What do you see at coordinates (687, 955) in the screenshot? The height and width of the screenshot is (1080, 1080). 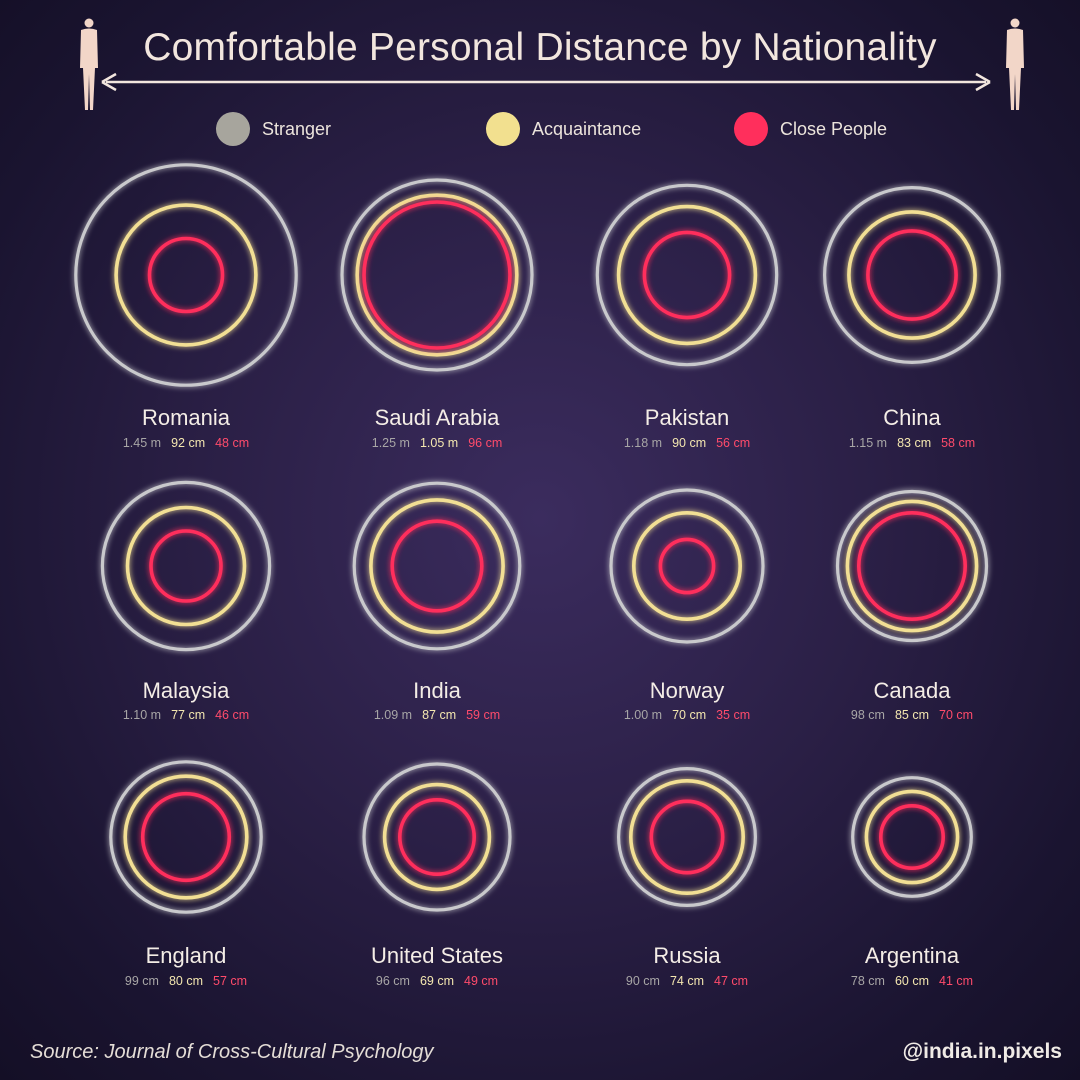 I see `country-name-russia: Russia` at bounding box center [687, 955].